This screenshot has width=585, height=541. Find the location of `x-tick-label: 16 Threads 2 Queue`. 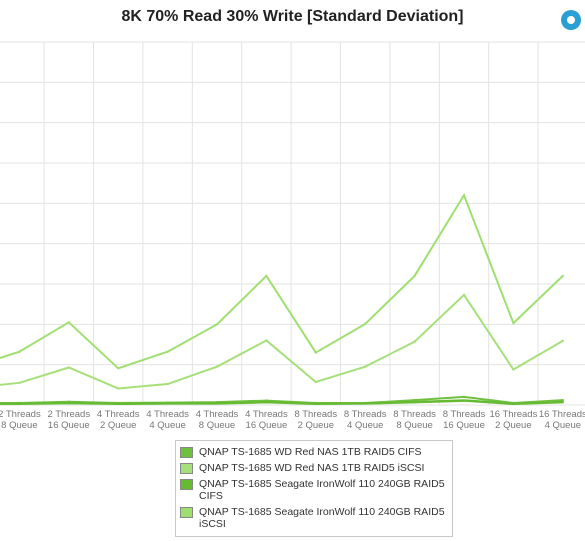

x-tick-label: 16 Threads 2 Queue is located at coordinates (513, 420).